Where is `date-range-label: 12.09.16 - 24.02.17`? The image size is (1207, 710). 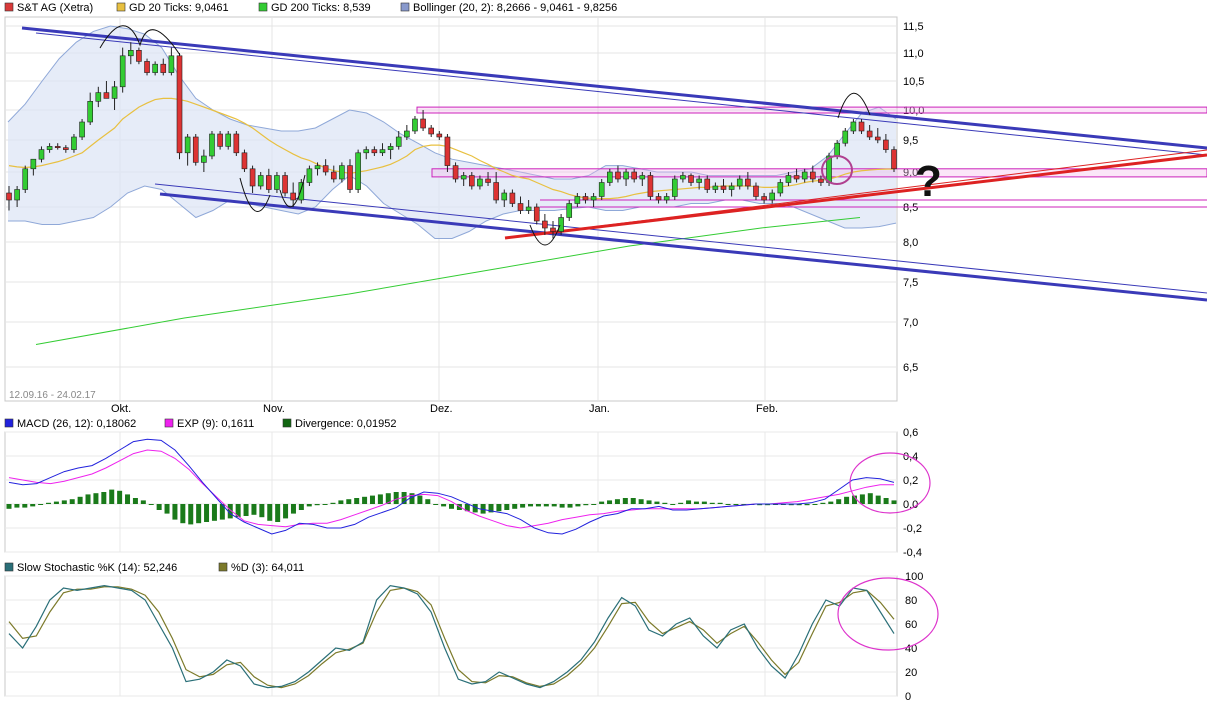 date-range-label: 12.09.16 - 24.02.17 is located at coordinates (52, 395).